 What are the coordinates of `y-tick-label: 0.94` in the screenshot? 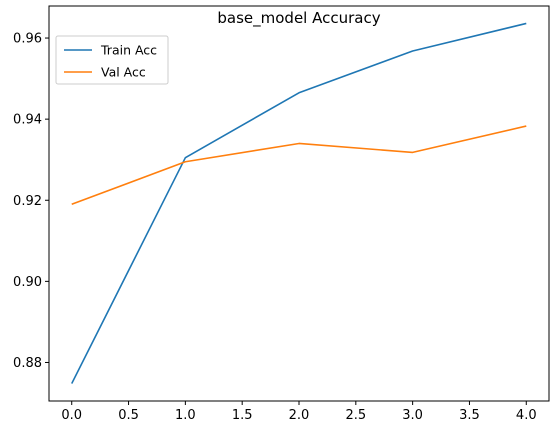 It's located at (27, 120).